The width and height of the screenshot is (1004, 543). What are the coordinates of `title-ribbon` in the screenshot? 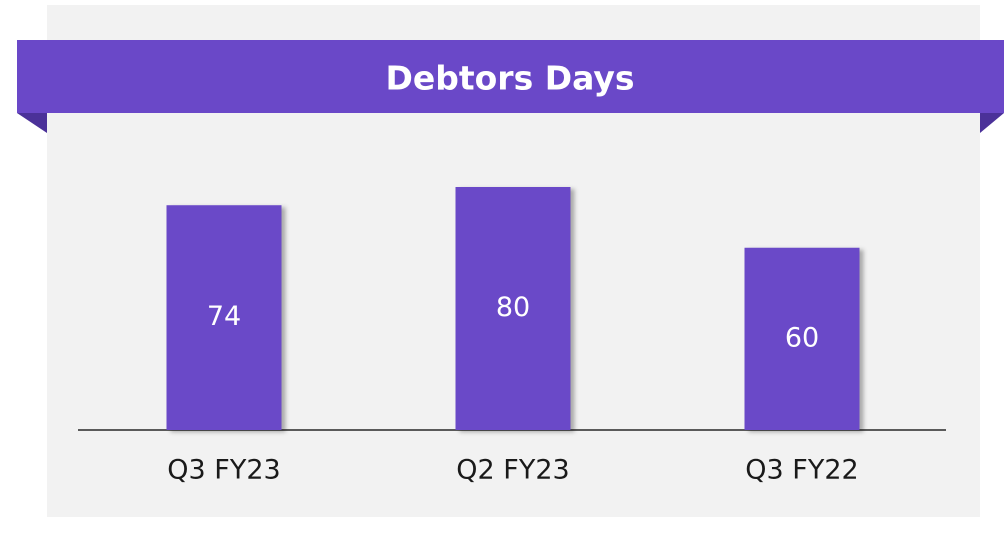 It's located at (510, 76).